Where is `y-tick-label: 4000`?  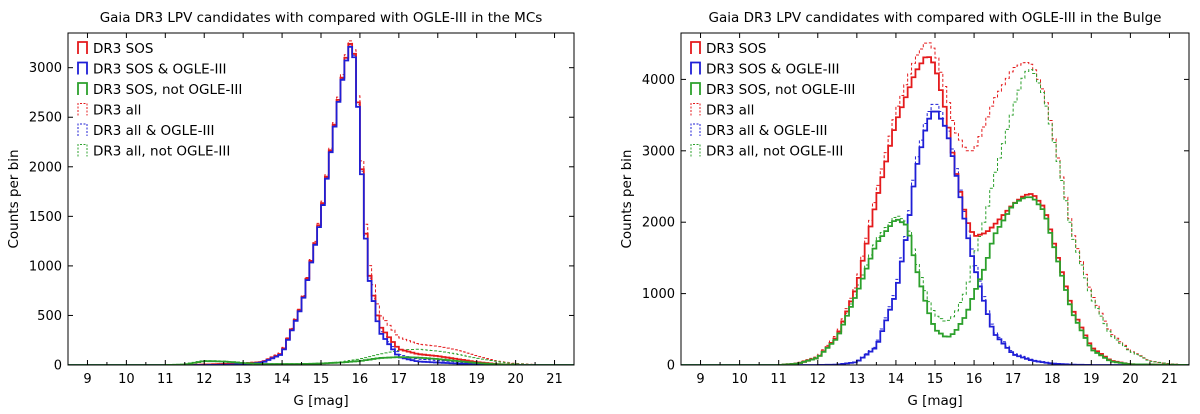
y-tick-label: 4000 is located at coordinates (658, 80).